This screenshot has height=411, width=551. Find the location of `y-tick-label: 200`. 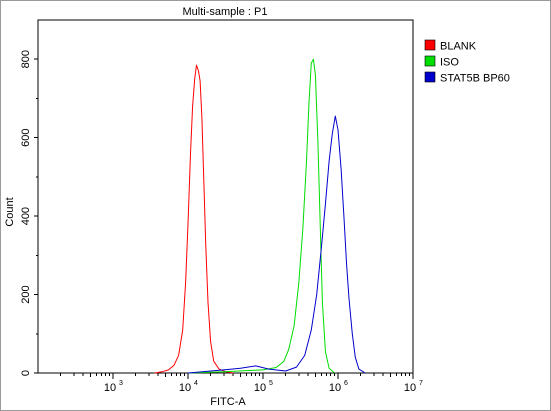

y-tick-label: 200 is located at coordinates (26, 294).